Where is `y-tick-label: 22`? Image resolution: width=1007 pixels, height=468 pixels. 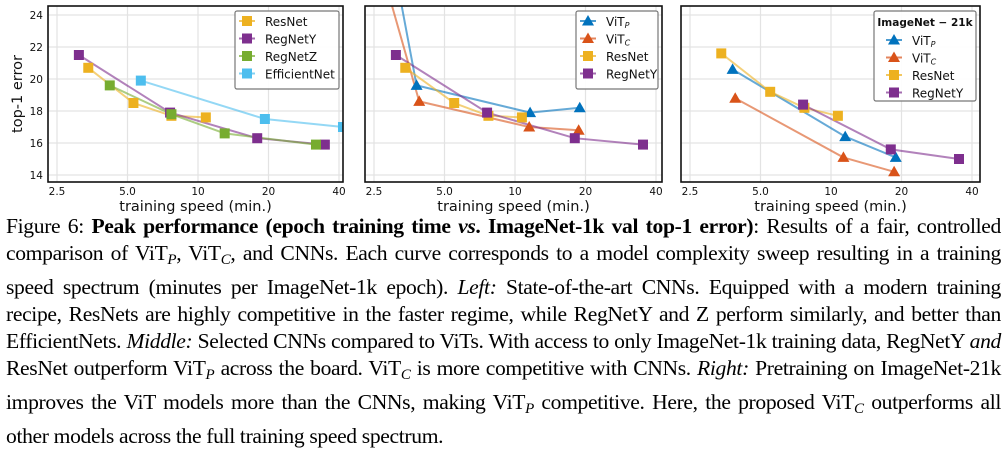
y-tick-label: 22 is located at coordinates (36, 48).